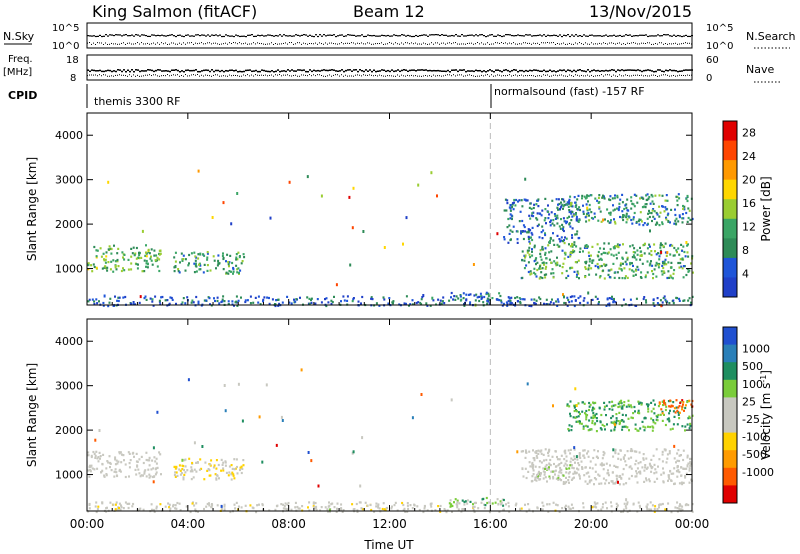  Describe the element at coordinates (709, 78) in the screenshot. I see `nave-tick-bottom: 0` at that location.